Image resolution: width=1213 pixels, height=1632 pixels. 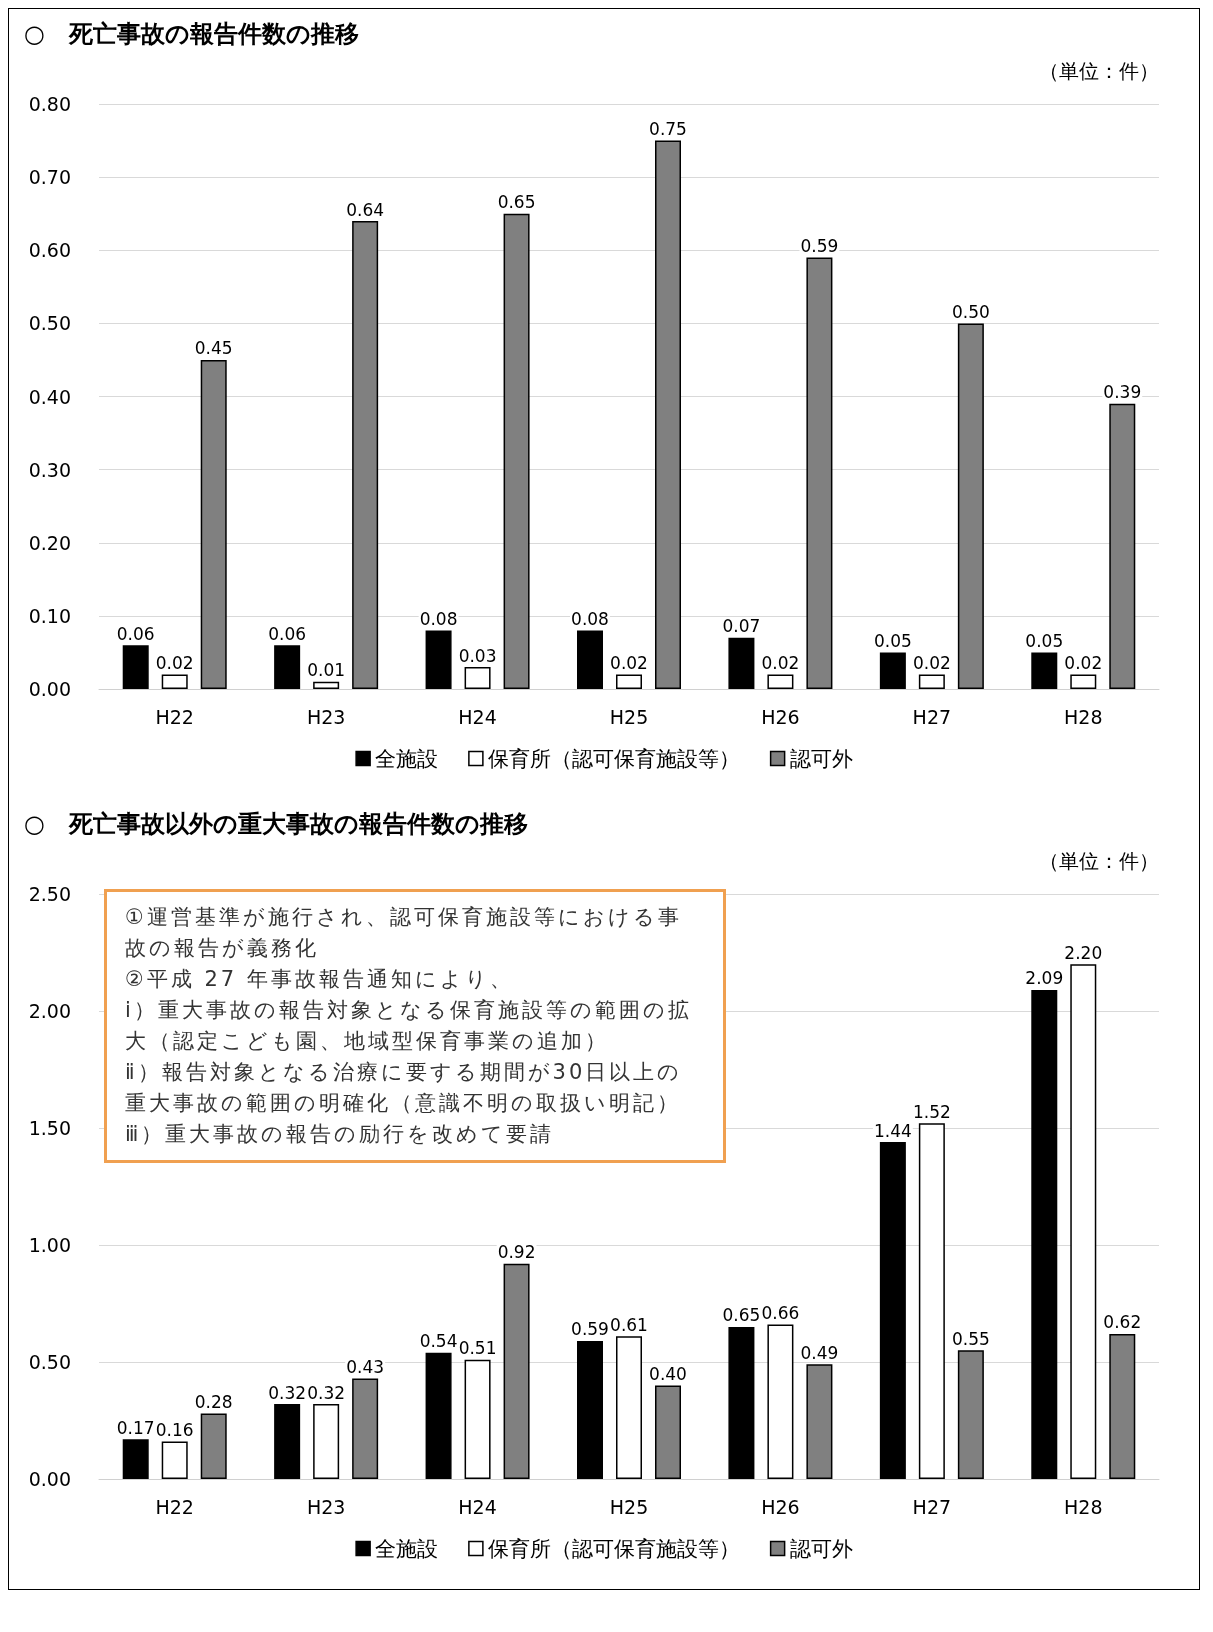 I want to click on data-label: 0.50, so click(x=970, y=311).